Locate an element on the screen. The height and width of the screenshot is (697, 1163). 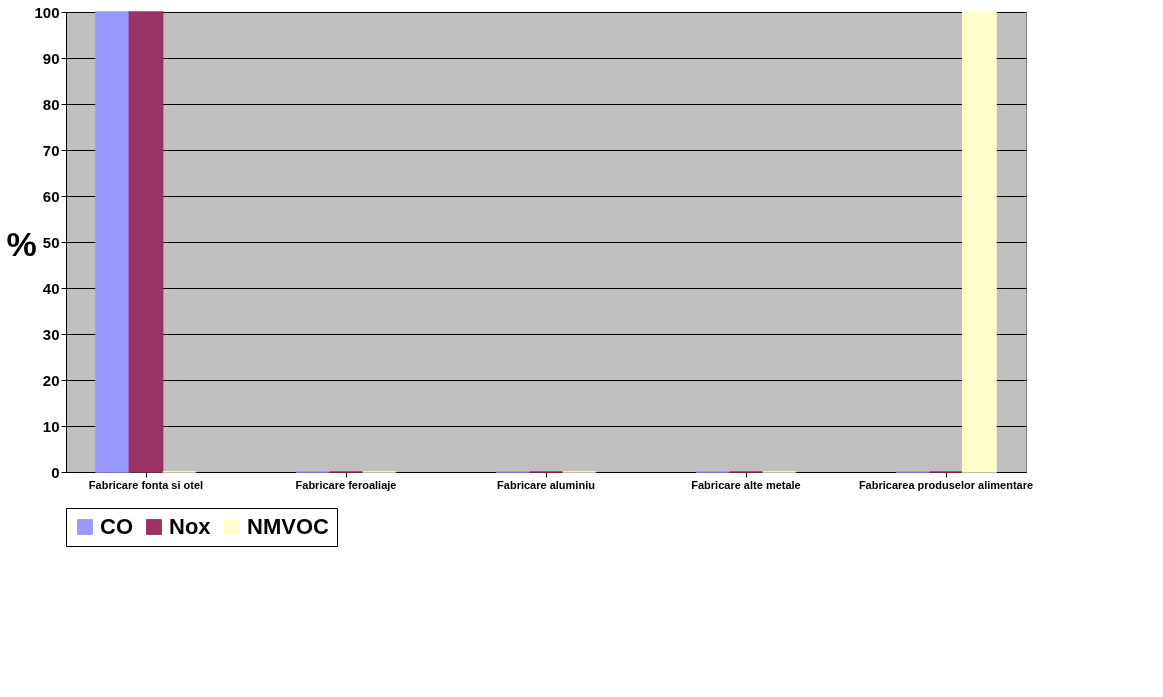
legend-label: CO is located at coordinates (116, 526).